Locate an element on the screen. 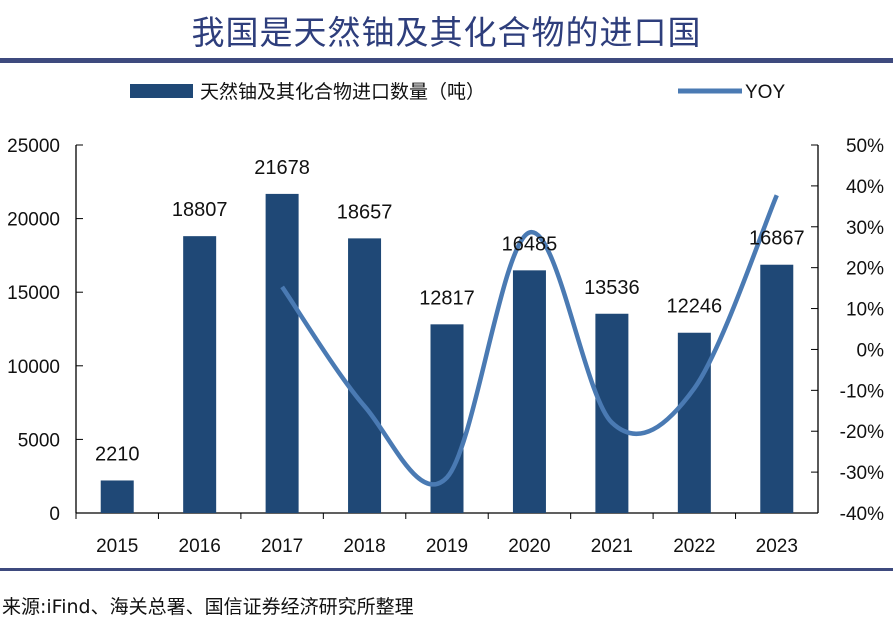  bar-2016 is located at coordinates (200, 375).